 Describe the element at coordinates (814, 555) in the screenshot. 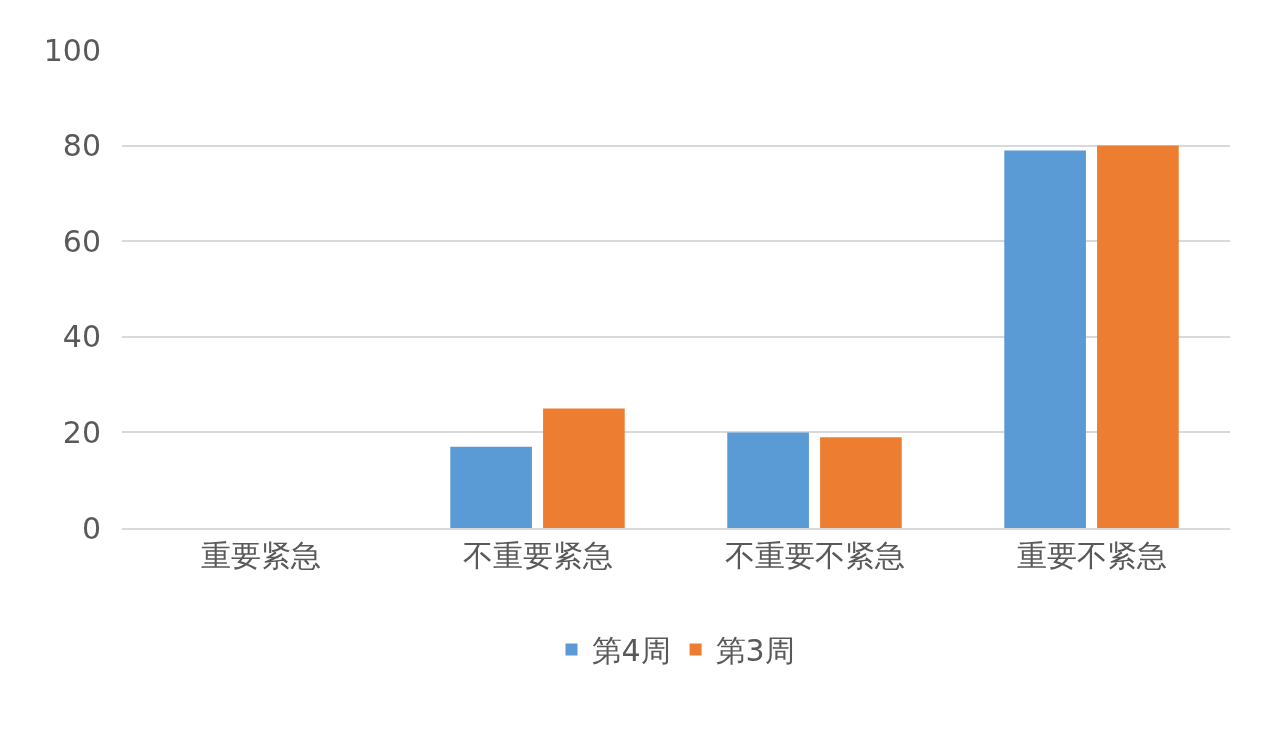

I see `x-tick-label: 不重要不紧急` at that location.